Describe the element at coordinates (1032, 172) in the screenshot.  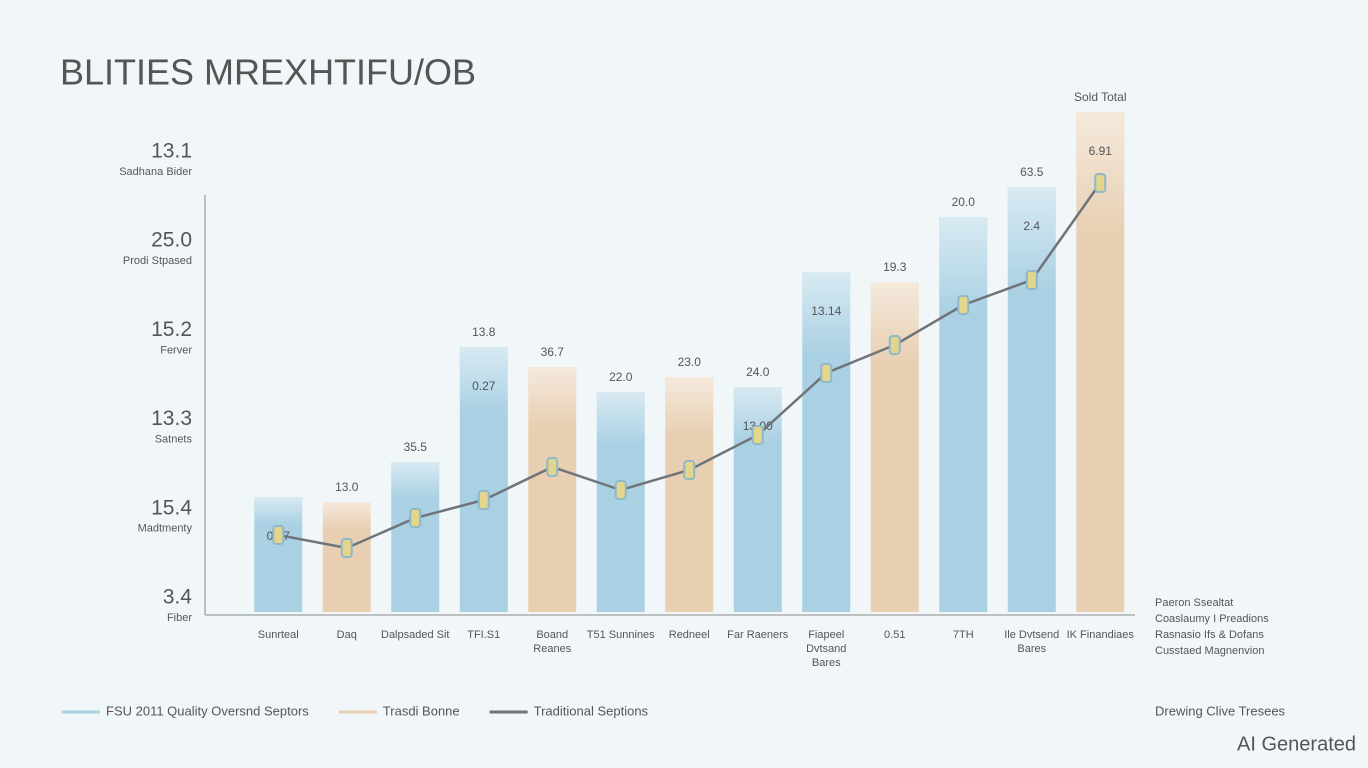
I see `bar-label: 63.5` at that location.